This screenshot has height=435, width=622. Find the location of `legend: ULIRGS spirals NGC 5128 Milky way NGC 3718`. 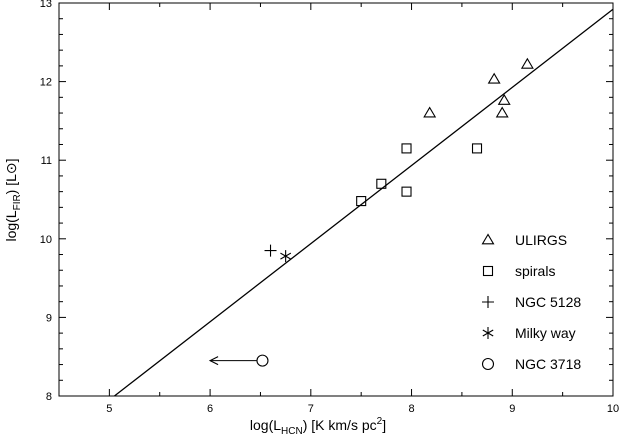

legend: ULIRGS spirals NGC 5128 Milky way NGC 3718 is located at coordinates (531, 302).